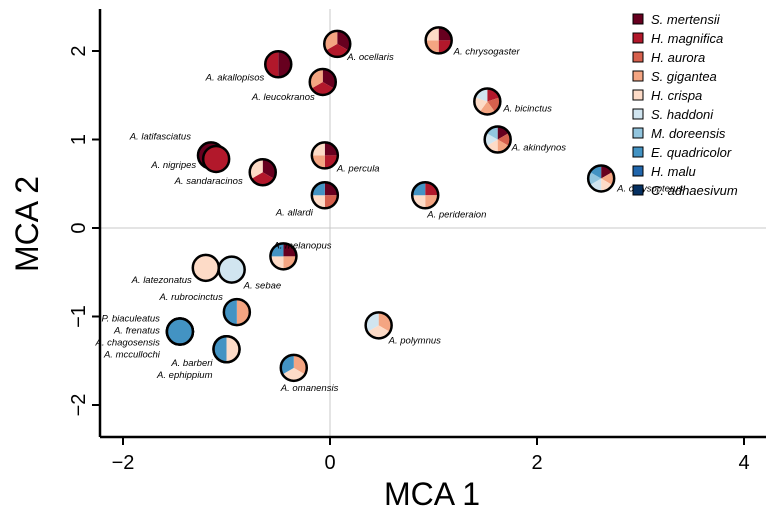 The image size is (766, 511). What do you see at coordinates (684, 76) in the screenshot?
I see `legend-label: S. gigantea` at bounding box center [684, 76].